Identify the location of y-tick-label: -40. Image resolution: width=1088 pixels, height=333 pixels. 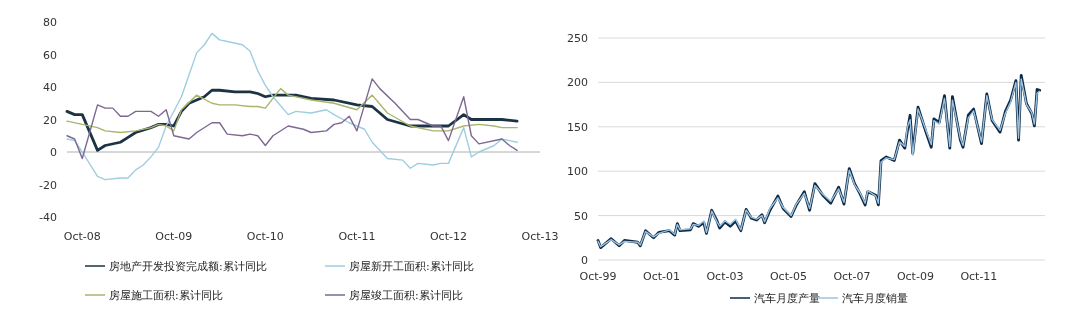
(48, 217).